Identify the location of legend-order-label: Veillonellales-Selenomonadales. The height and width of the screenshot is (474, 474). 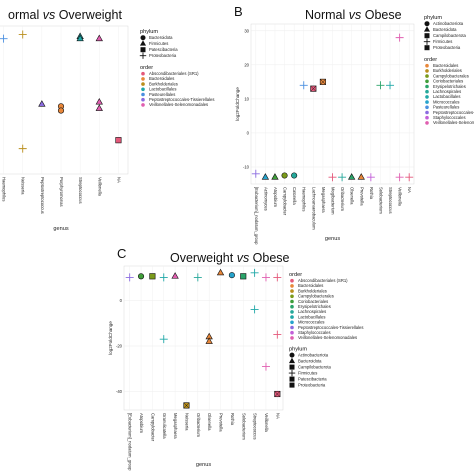
(327, 337).